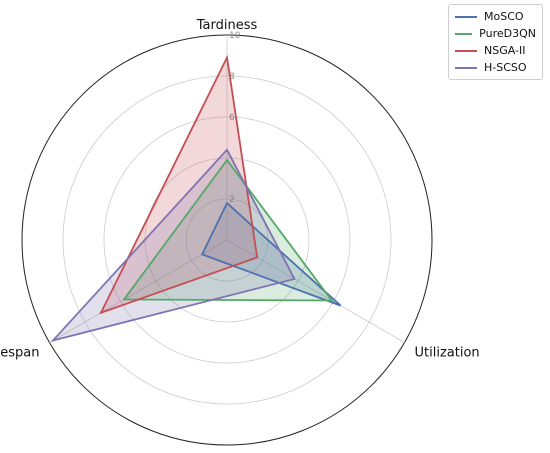 The image size is (550, 453). I want to click on radial-tick-label: 10, so click(235, 36).